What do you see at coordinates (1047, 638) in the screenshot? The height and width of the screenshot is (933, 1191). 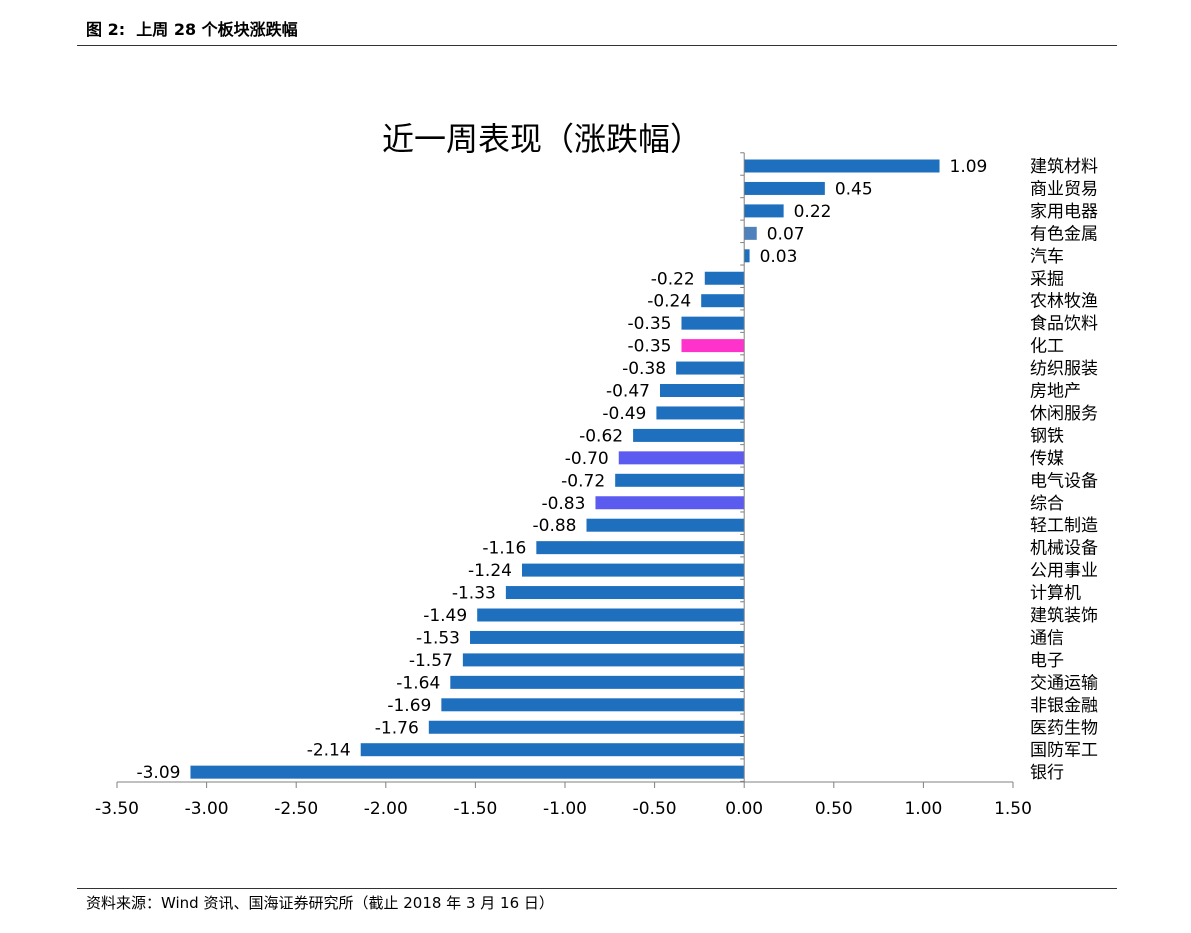 I see `category-label-22: 通信` at bounding box center [1047, 638].